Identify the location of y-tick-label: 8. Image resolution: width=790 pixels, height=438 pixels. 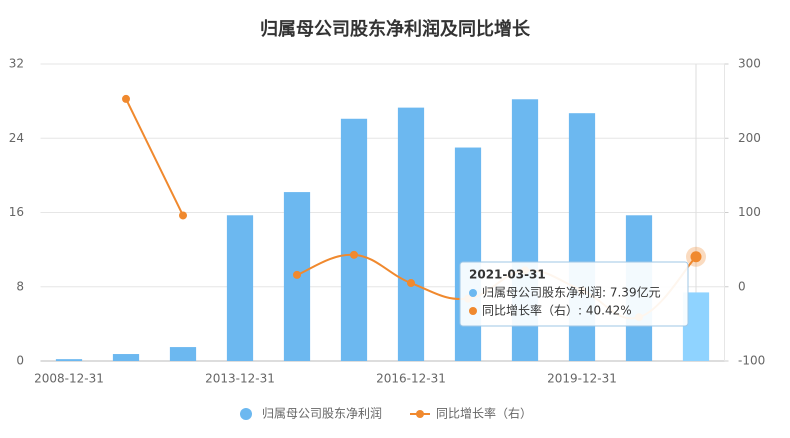
(20, 286).